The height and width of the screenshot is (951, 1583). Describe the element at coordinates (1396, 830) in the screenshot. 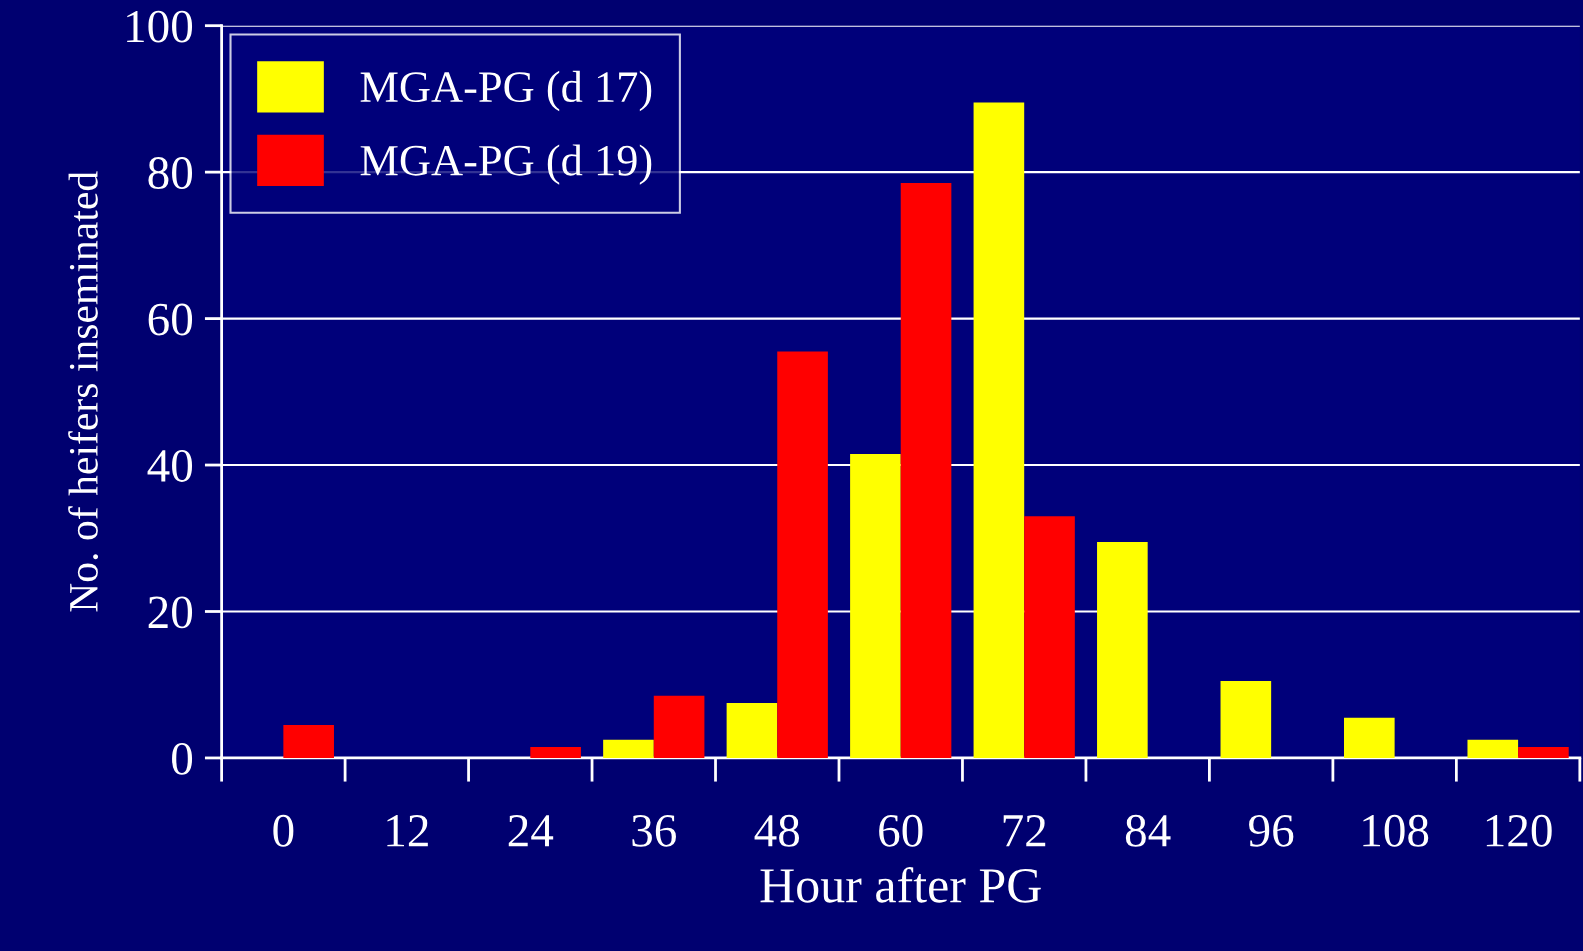

I see `x-tick-label: 108` at that location.